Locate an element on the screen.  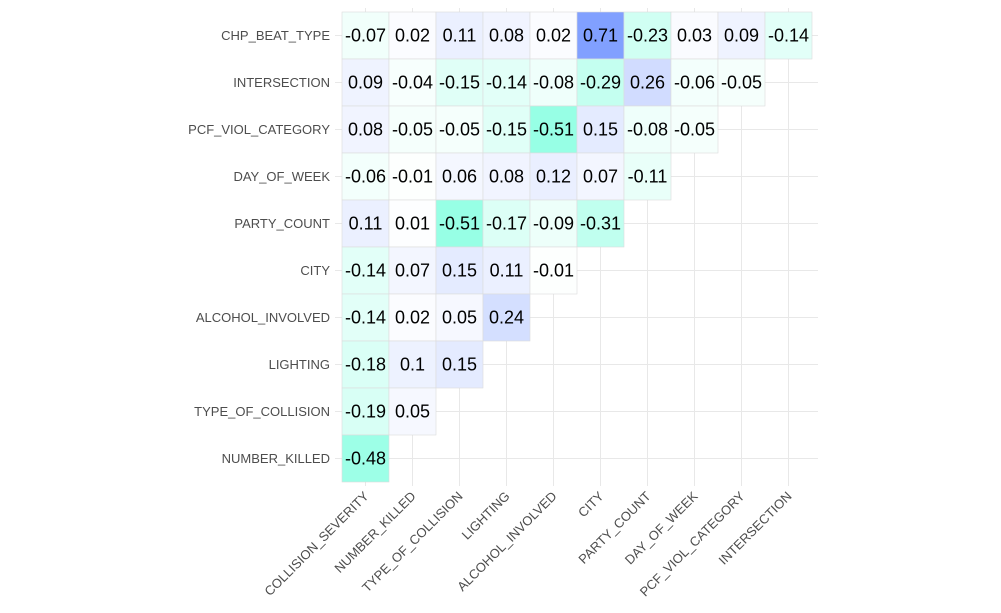
cell-value-label: 0.03 is located at coordinates (694, 36).